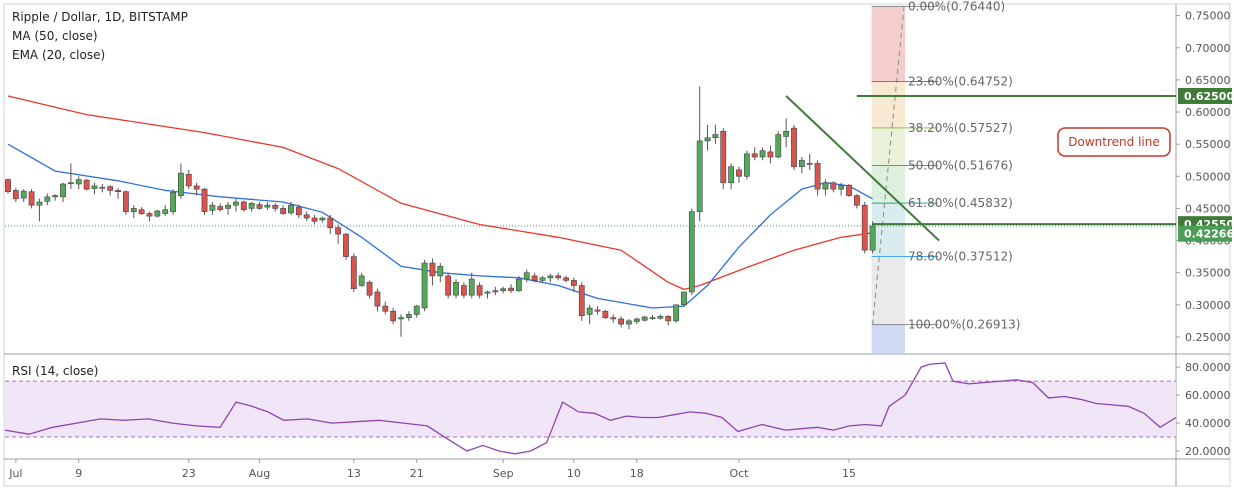 This screenshot has width=1234, height=494. Describe the element at coordinates (1208, 144) in the screenshot. I see `price-tick-6: 0.55000` at that location.